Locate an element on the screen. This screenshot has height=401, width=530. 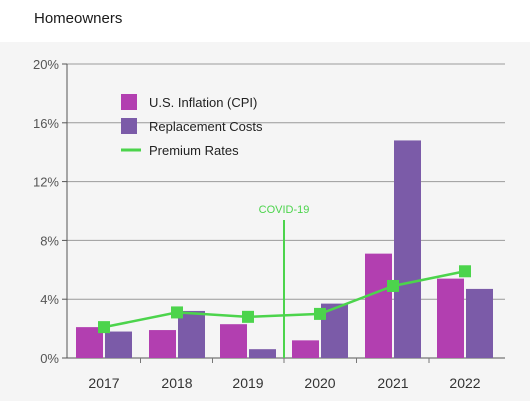
annotation: COVID-19 is located at coordinates (284, 281).